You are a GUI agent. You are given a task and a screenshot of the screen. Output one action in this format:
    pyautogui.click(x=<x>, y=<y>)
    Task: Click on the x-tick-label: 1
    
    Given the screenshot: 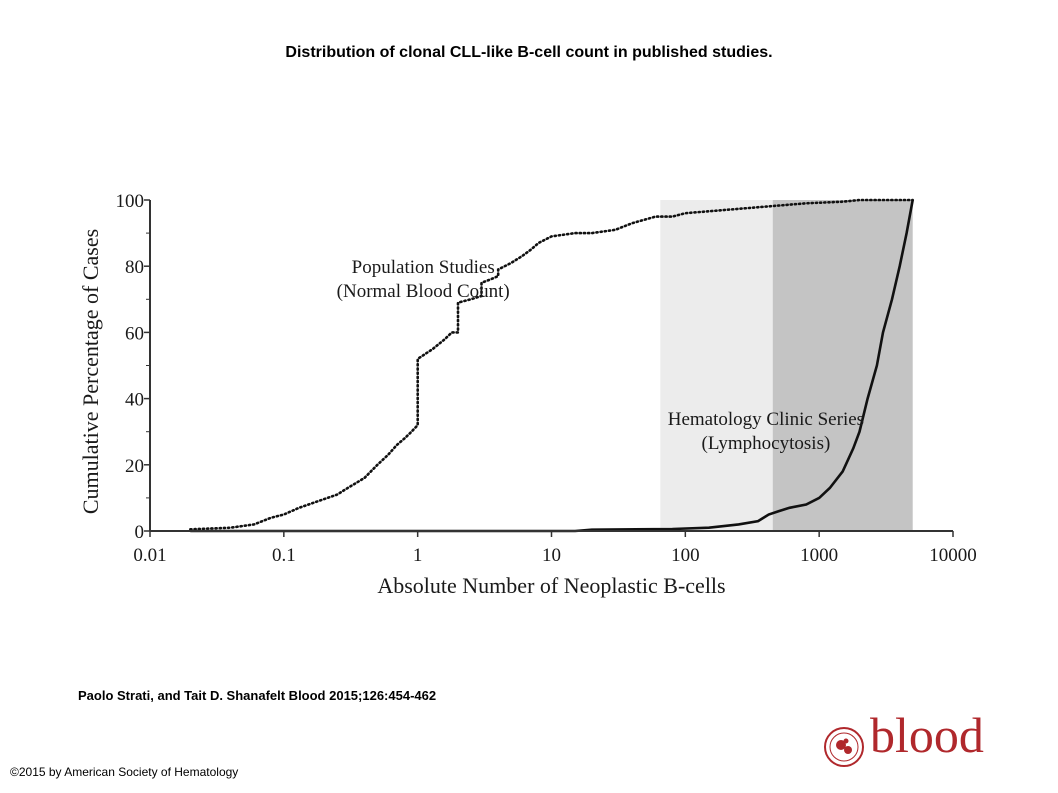 What is the action you would take?
    pyautogui.click(x=418, y=555)
    